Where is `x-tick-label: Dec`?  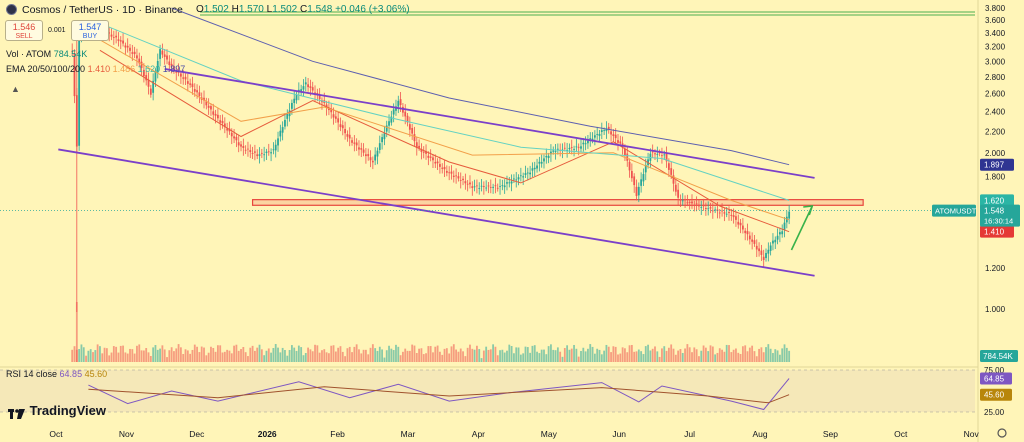 x-tick-label: Dec is located at coordinates (197, 434).